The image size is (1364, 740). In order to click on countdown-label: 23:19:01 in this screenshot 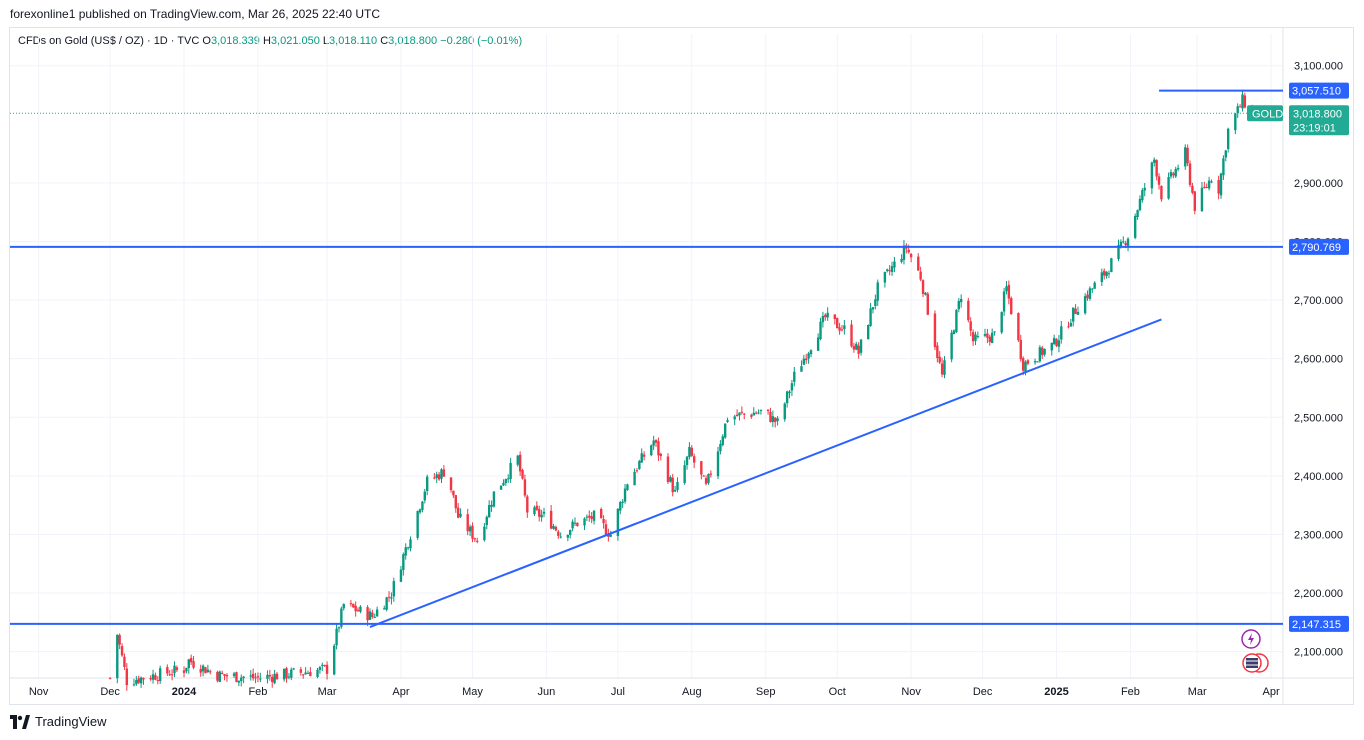, I will do `click(1314, 128)`.